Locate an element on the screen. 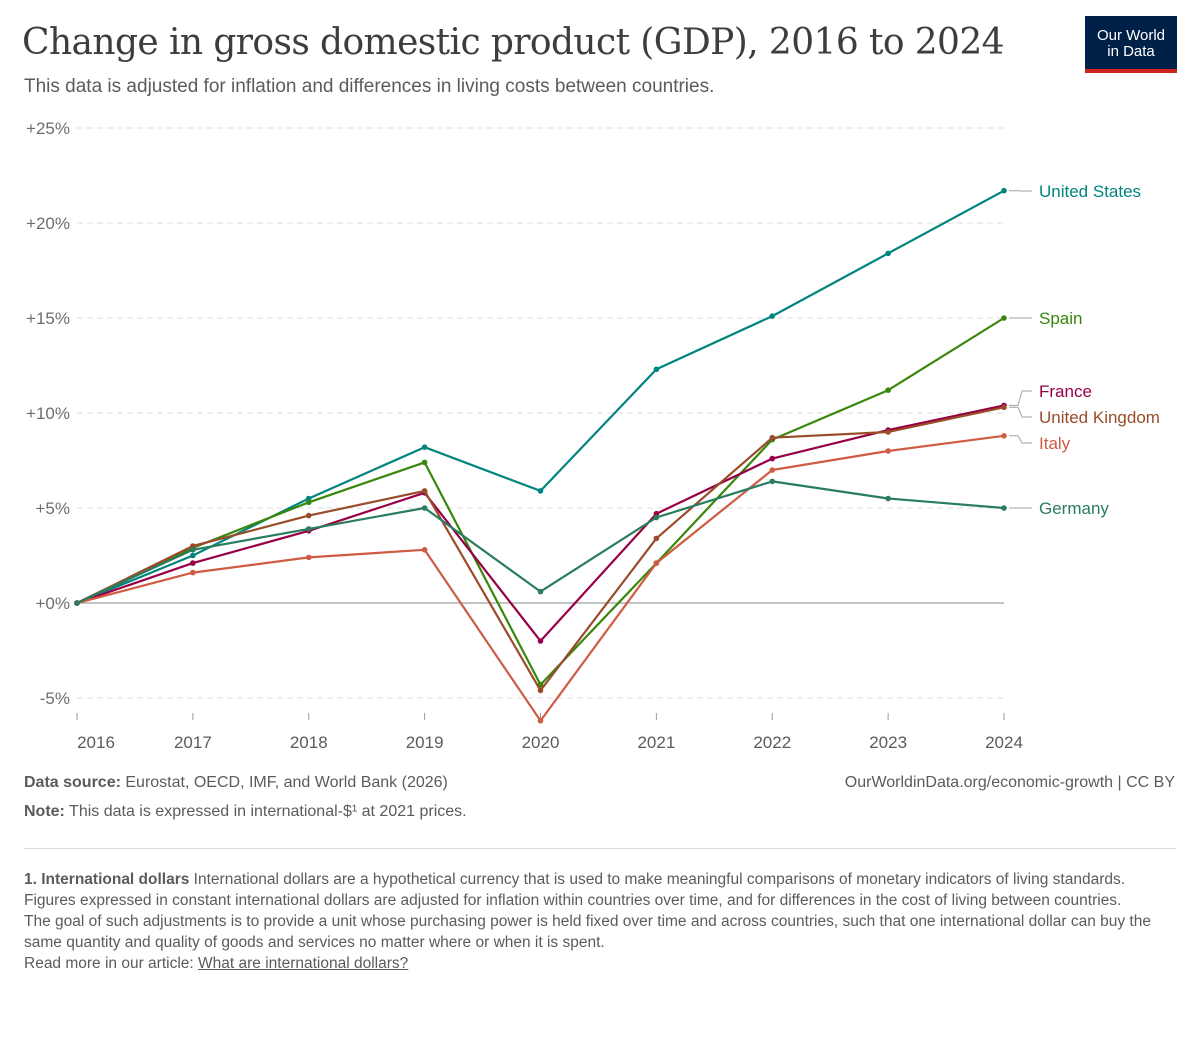 This screenshot has width=1200, height=1039. y-tick-label: +5% is located at coordinates (53, 508).